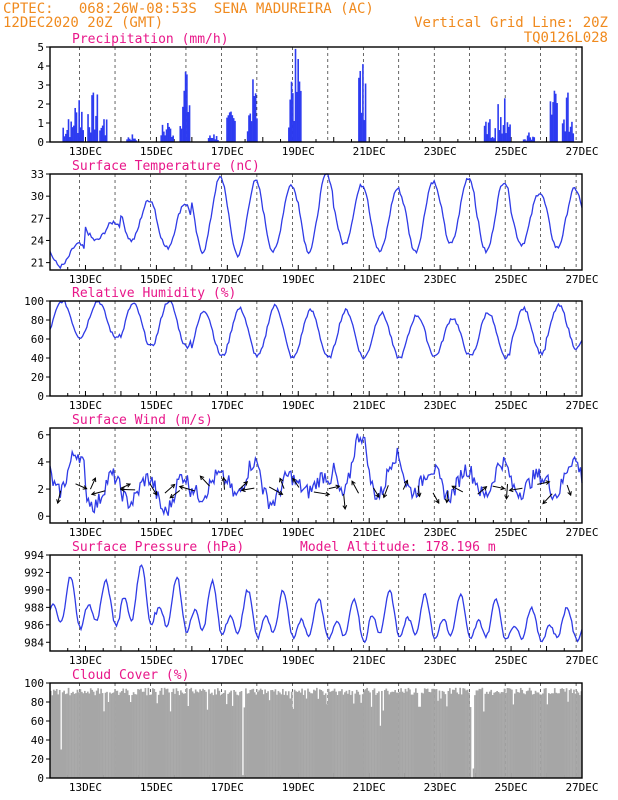  What do you see at coordinates (581, 151) in the screenshot?
I see `x-tick-label: 27DEC` at bounding box center [581, 151].